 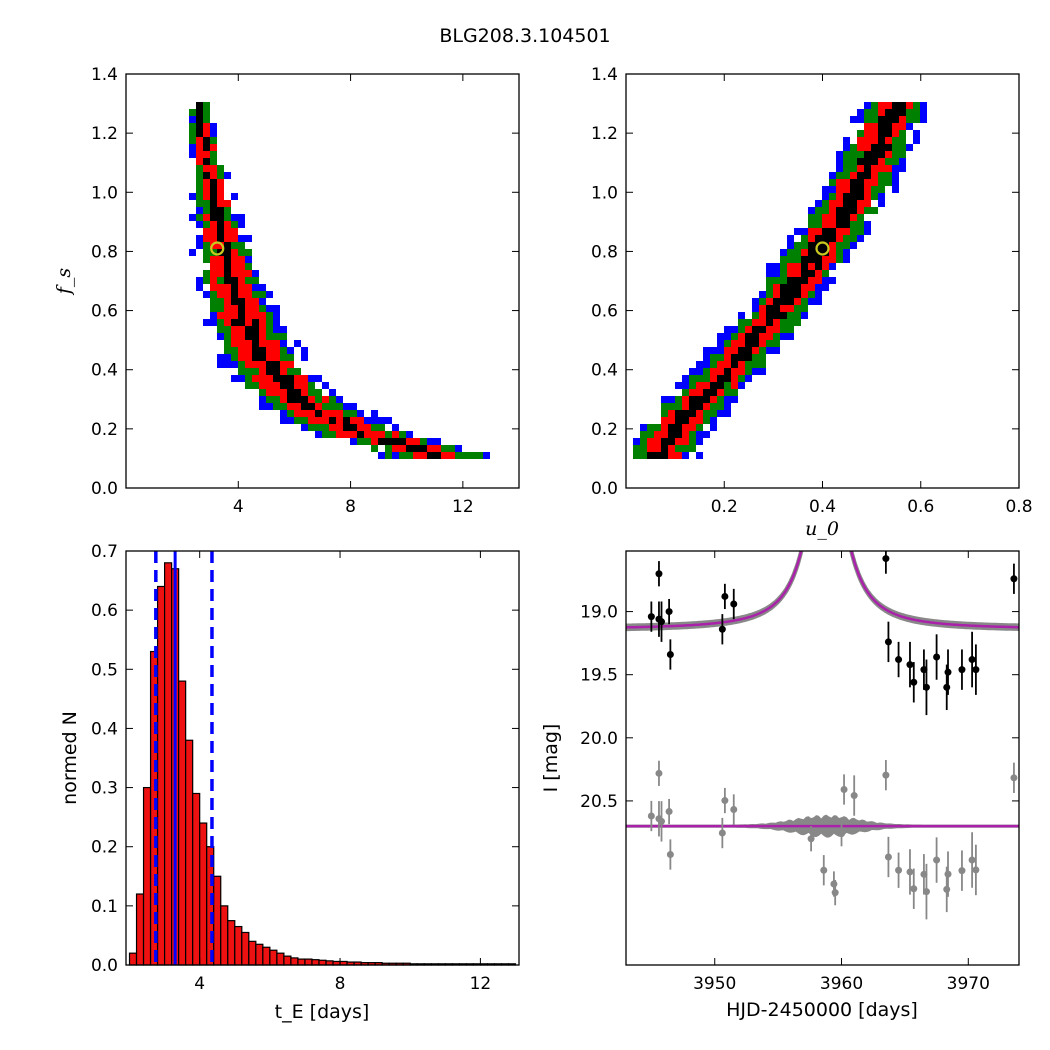 What do you see at coordinates (972, 860) in the screenshot?
I see `residual-point` at bounding box center [972, 860].